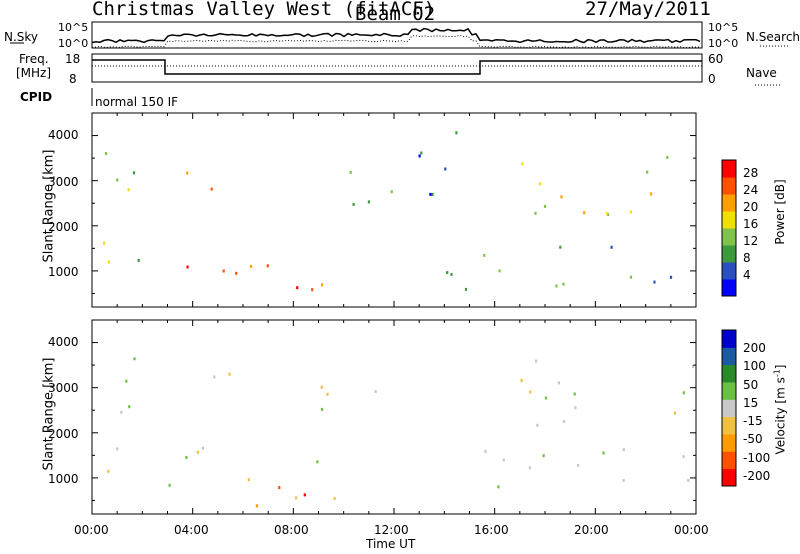 Image resolution: width=800 pixels, height=554 pixels. What do you see at coordinates (36, 97) in the screenshot?
I see `cpid-label: CPID` at bounding box center [36, 97].